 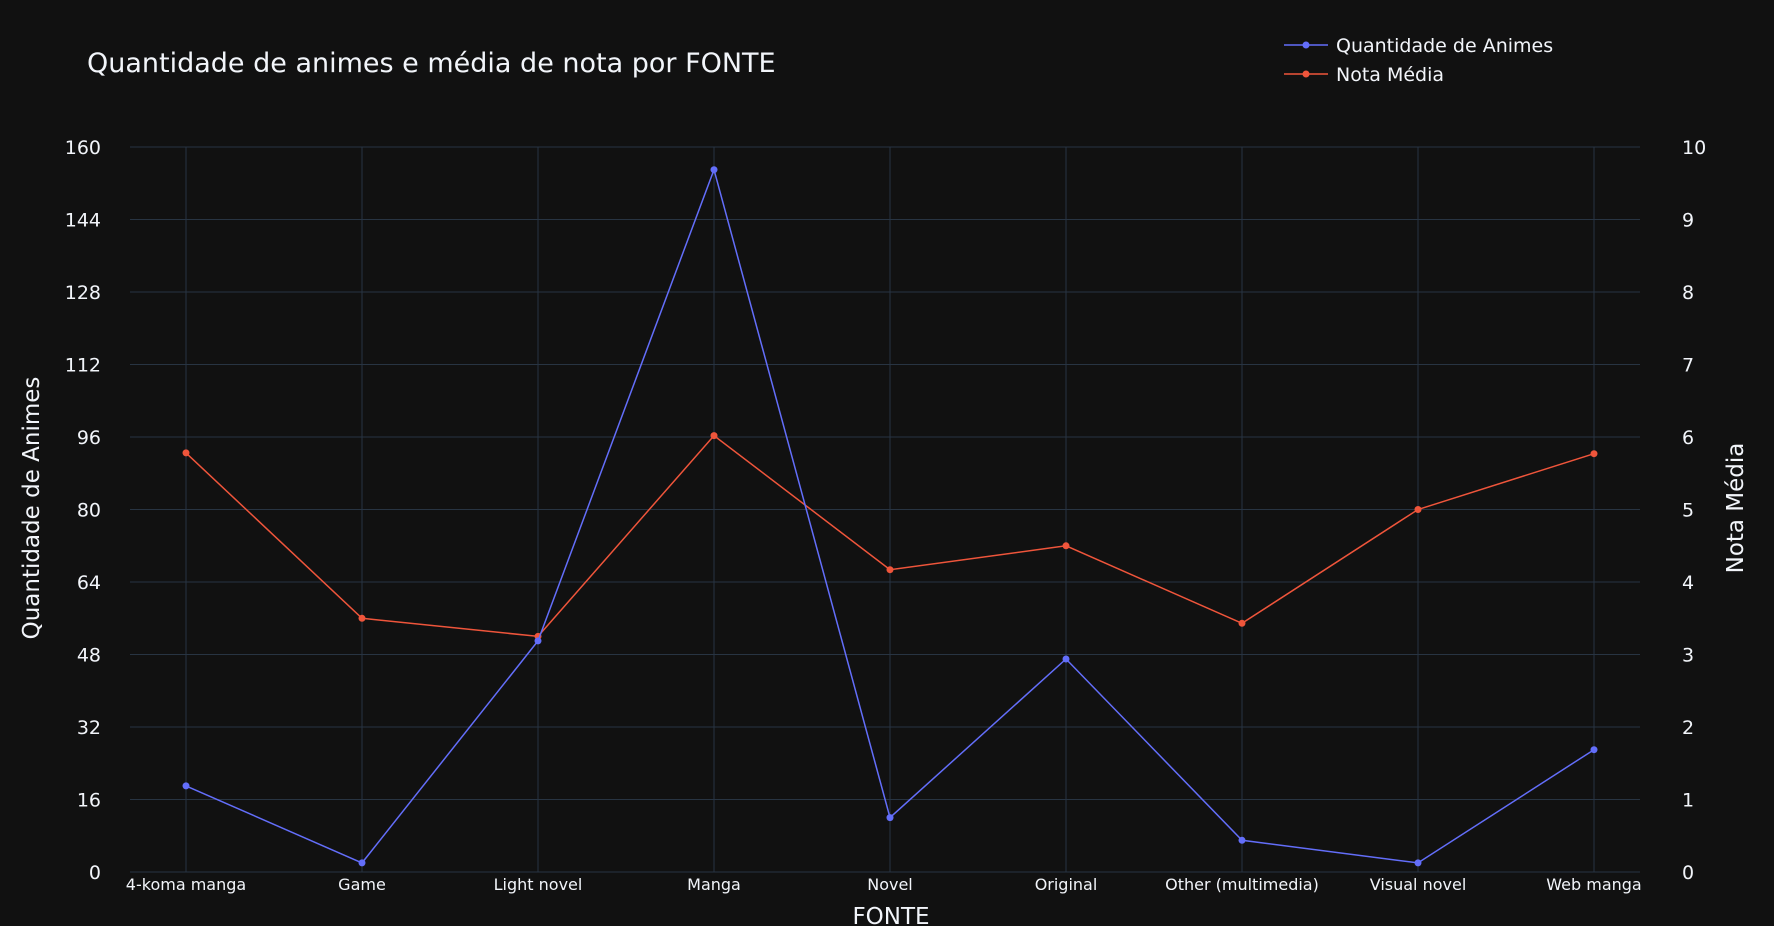 What do you see at coordinates (89, 656) in the screenshot?
I see `y-tick-label: 48` at bounding box center [89, 656].